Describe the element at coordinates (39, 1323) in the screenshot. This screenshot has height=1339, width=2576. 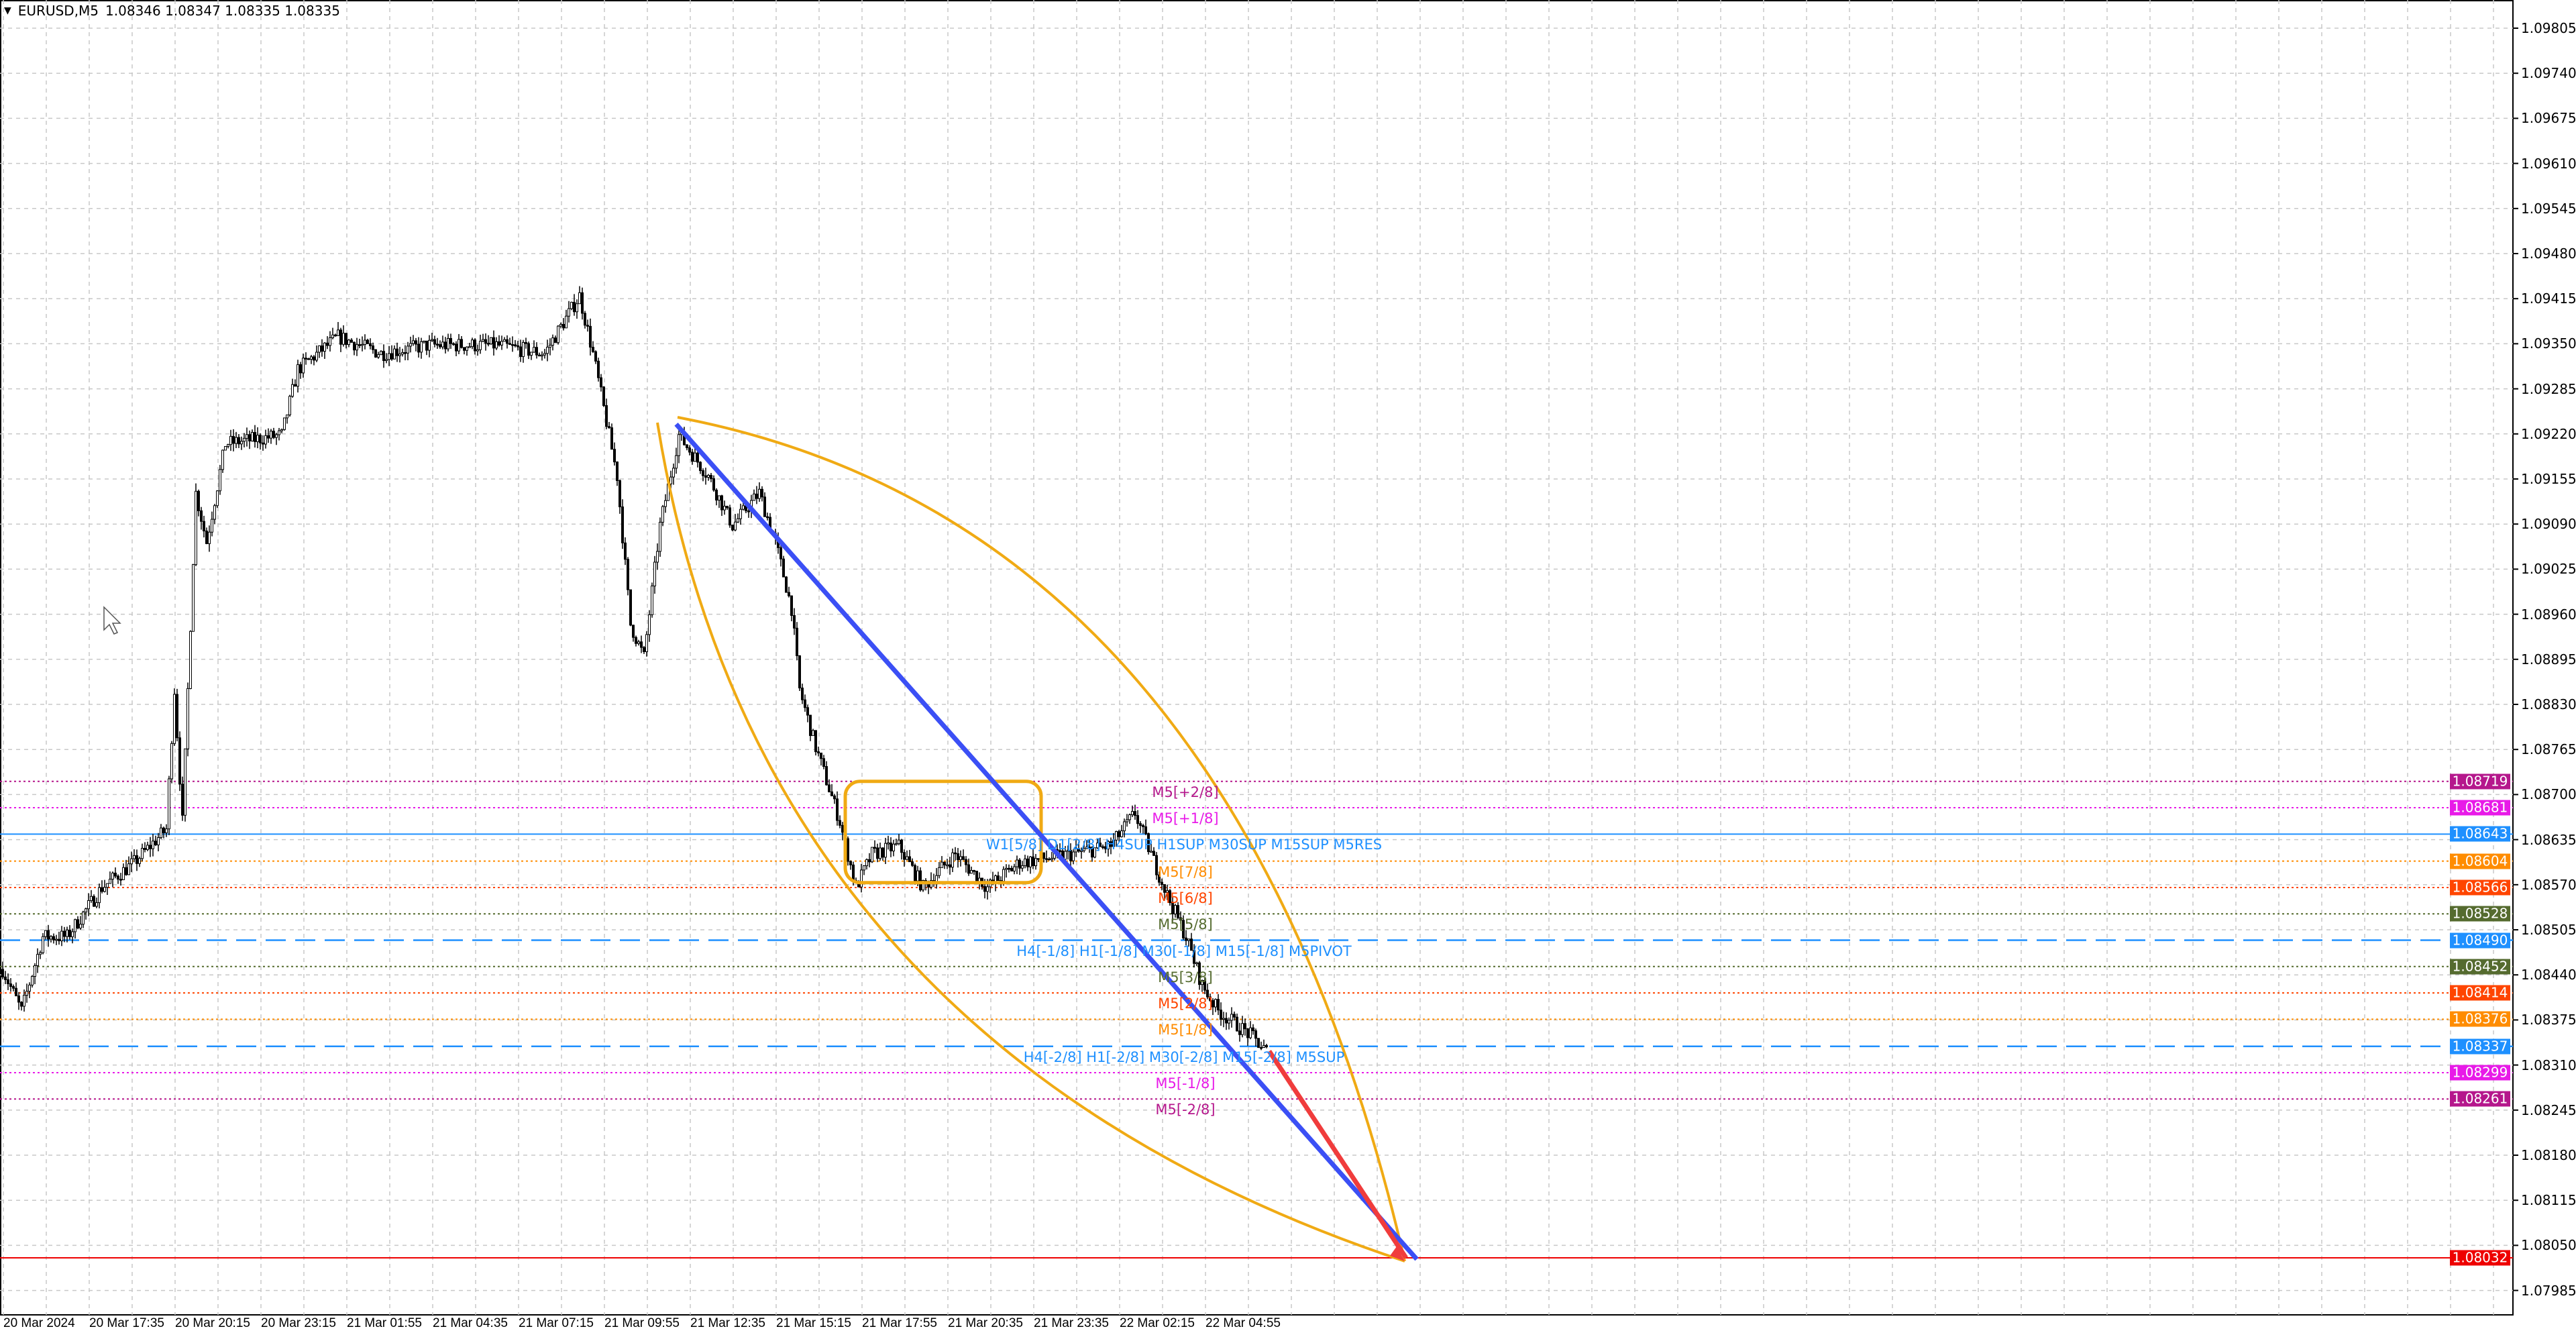
I see `x-tick-label: 20 Mar 2024` at that location.